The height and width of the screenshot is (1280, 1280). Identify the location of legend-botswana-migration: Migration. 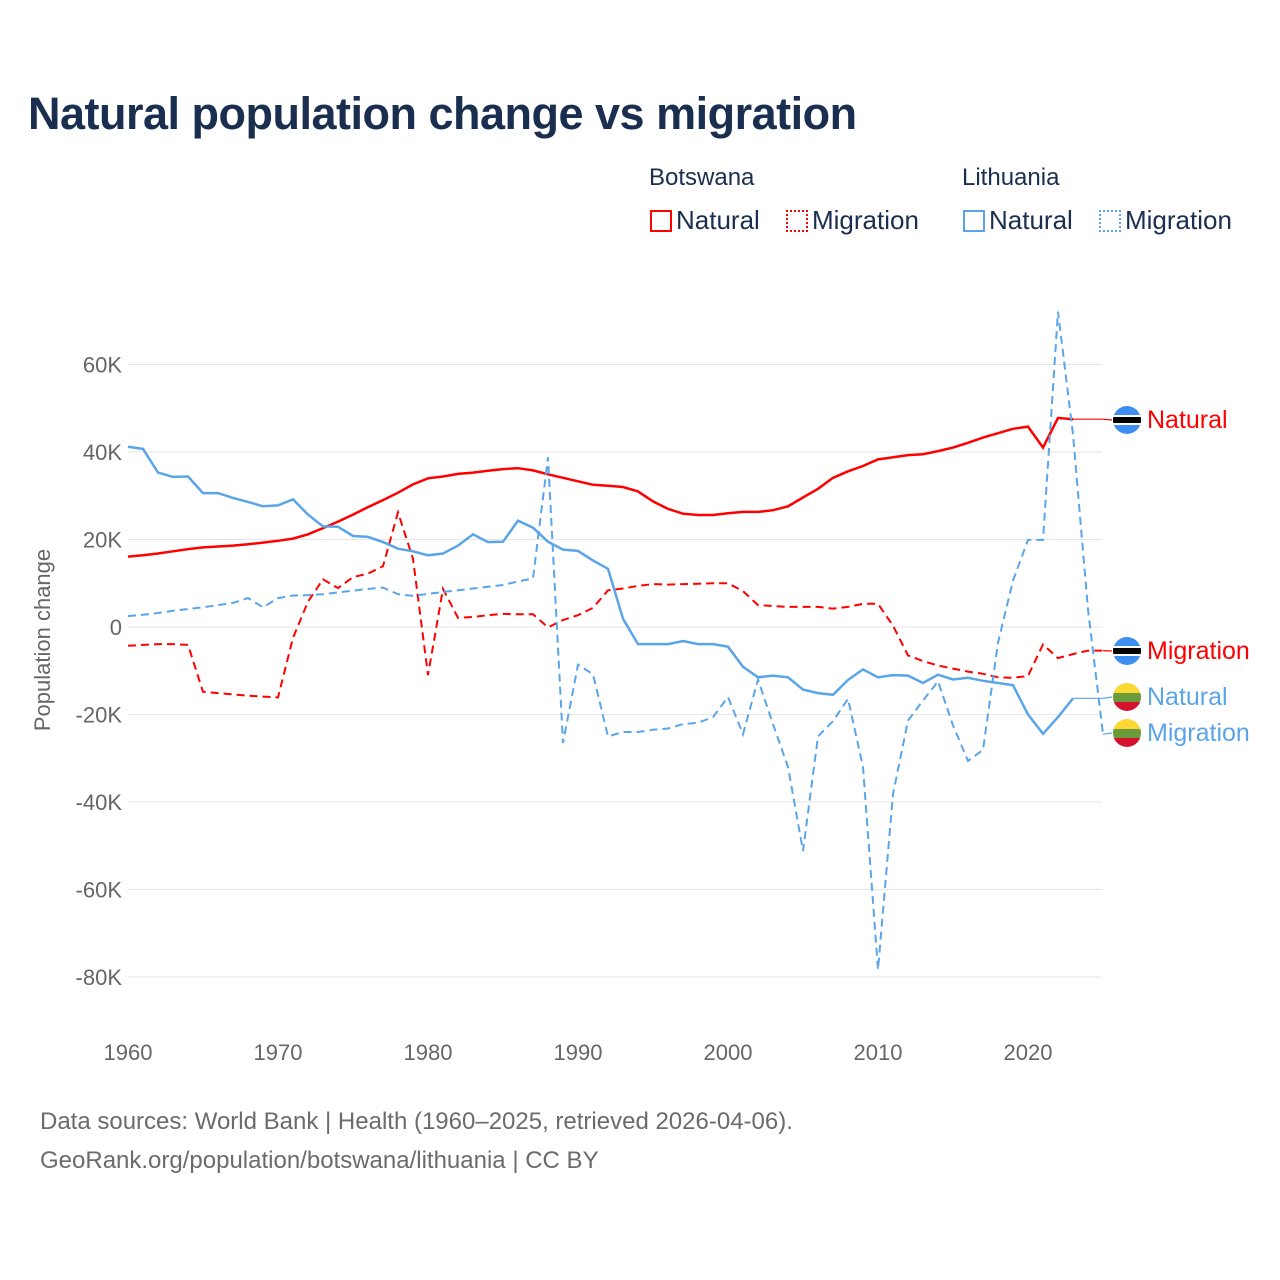
(852, 220).